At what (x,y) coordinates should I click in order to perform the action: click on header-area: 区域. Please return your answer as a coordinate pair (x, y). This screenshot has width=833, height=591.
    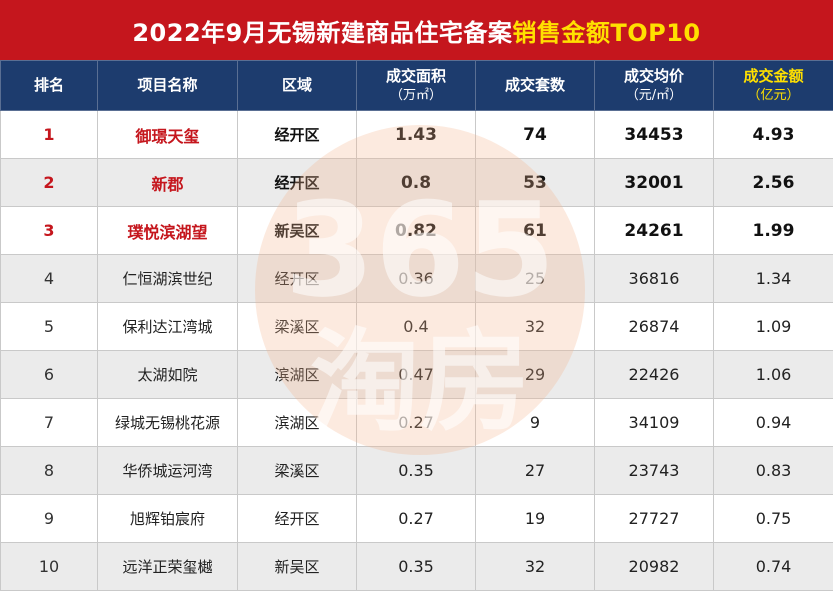
    Looking at the image, I should click on (297, 85).